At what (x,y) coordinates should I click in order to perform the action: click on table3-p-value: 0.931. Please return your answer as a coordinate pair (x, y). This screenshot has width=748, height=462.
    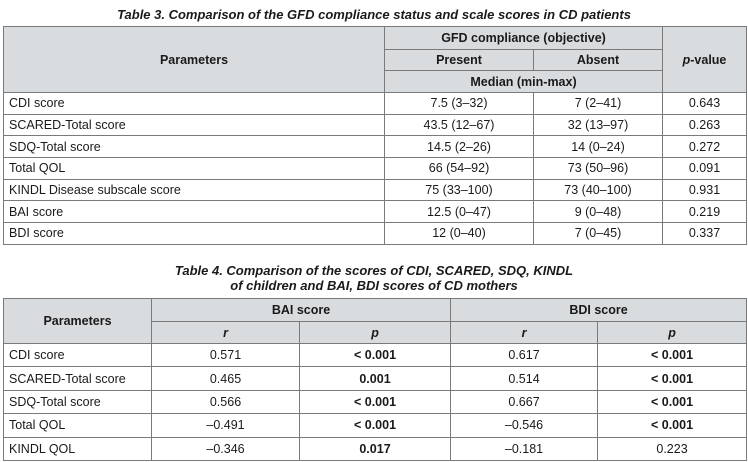
    Looking at the image, I should click on (704, 190).